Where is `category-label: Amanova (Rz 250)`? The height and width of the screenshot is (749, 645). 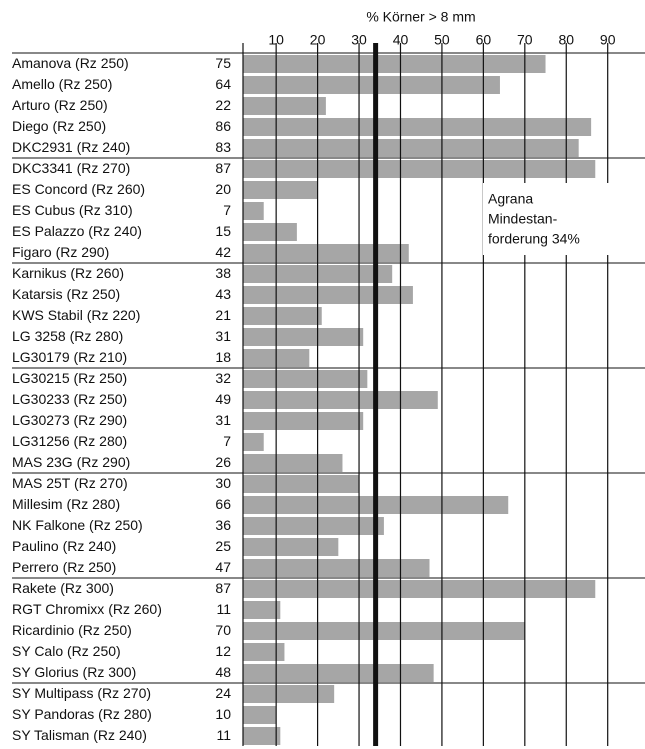
category-label: Amanova (Rz 250) is located at coordinates (70, 63).